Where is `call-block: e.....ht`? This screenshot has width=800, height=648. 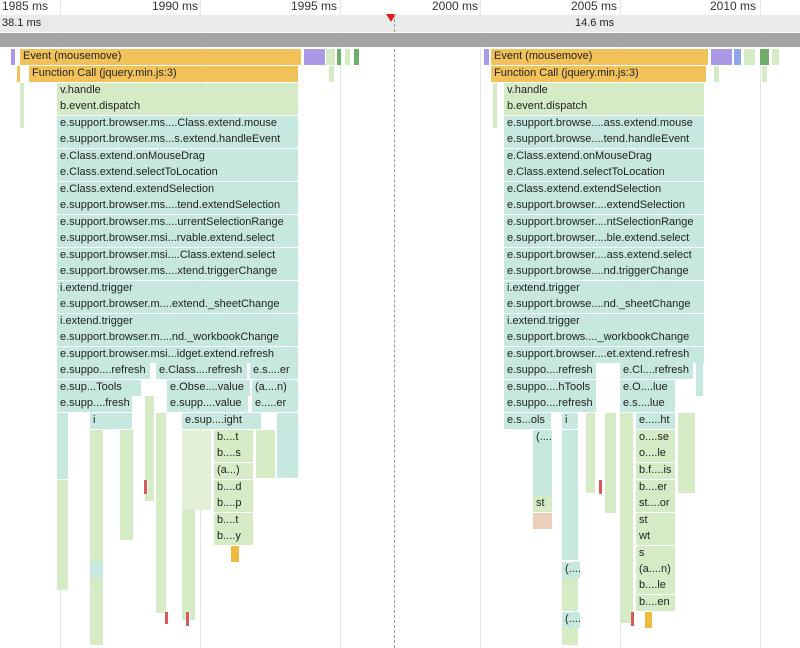
call-block: e.....ht is located at coordinates (656, 421).